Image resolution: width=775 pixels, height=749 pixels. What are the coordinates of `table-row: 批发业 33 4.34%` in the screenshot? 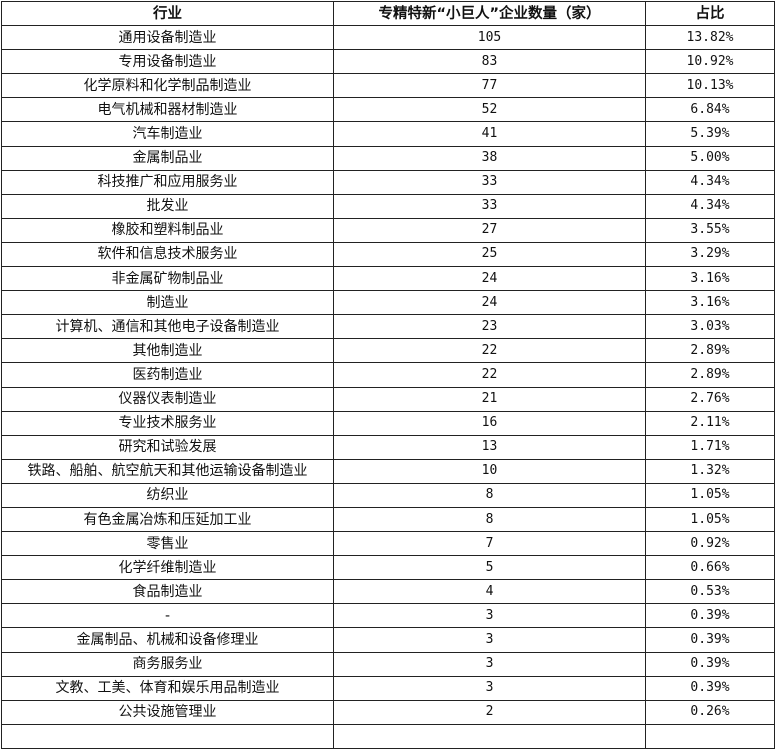 It's located at (388, 206).